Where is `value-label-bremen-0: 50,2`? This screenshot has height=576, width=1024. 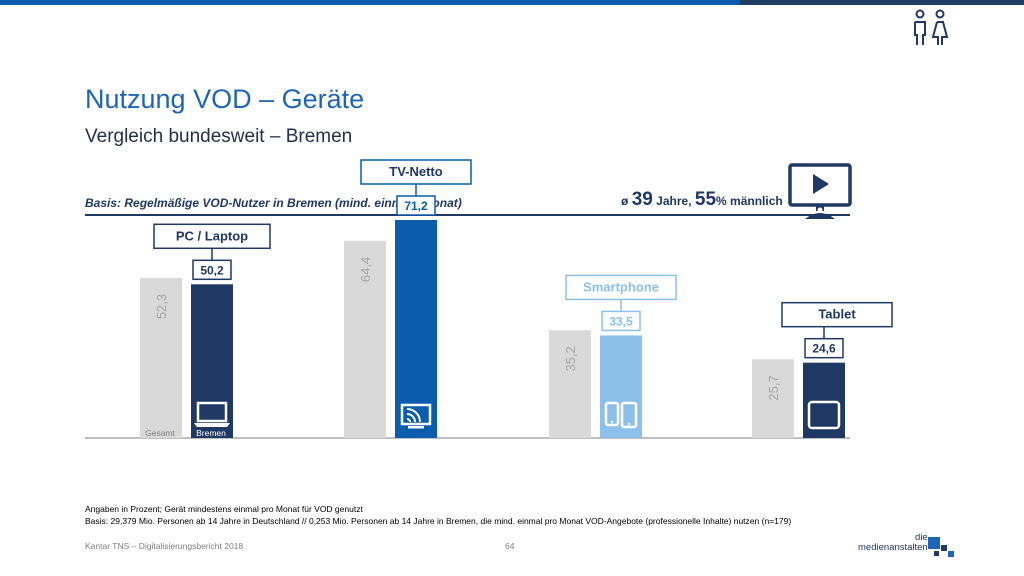 value-label-bremen-0: 50,2 is located at coordinates (212, 270).